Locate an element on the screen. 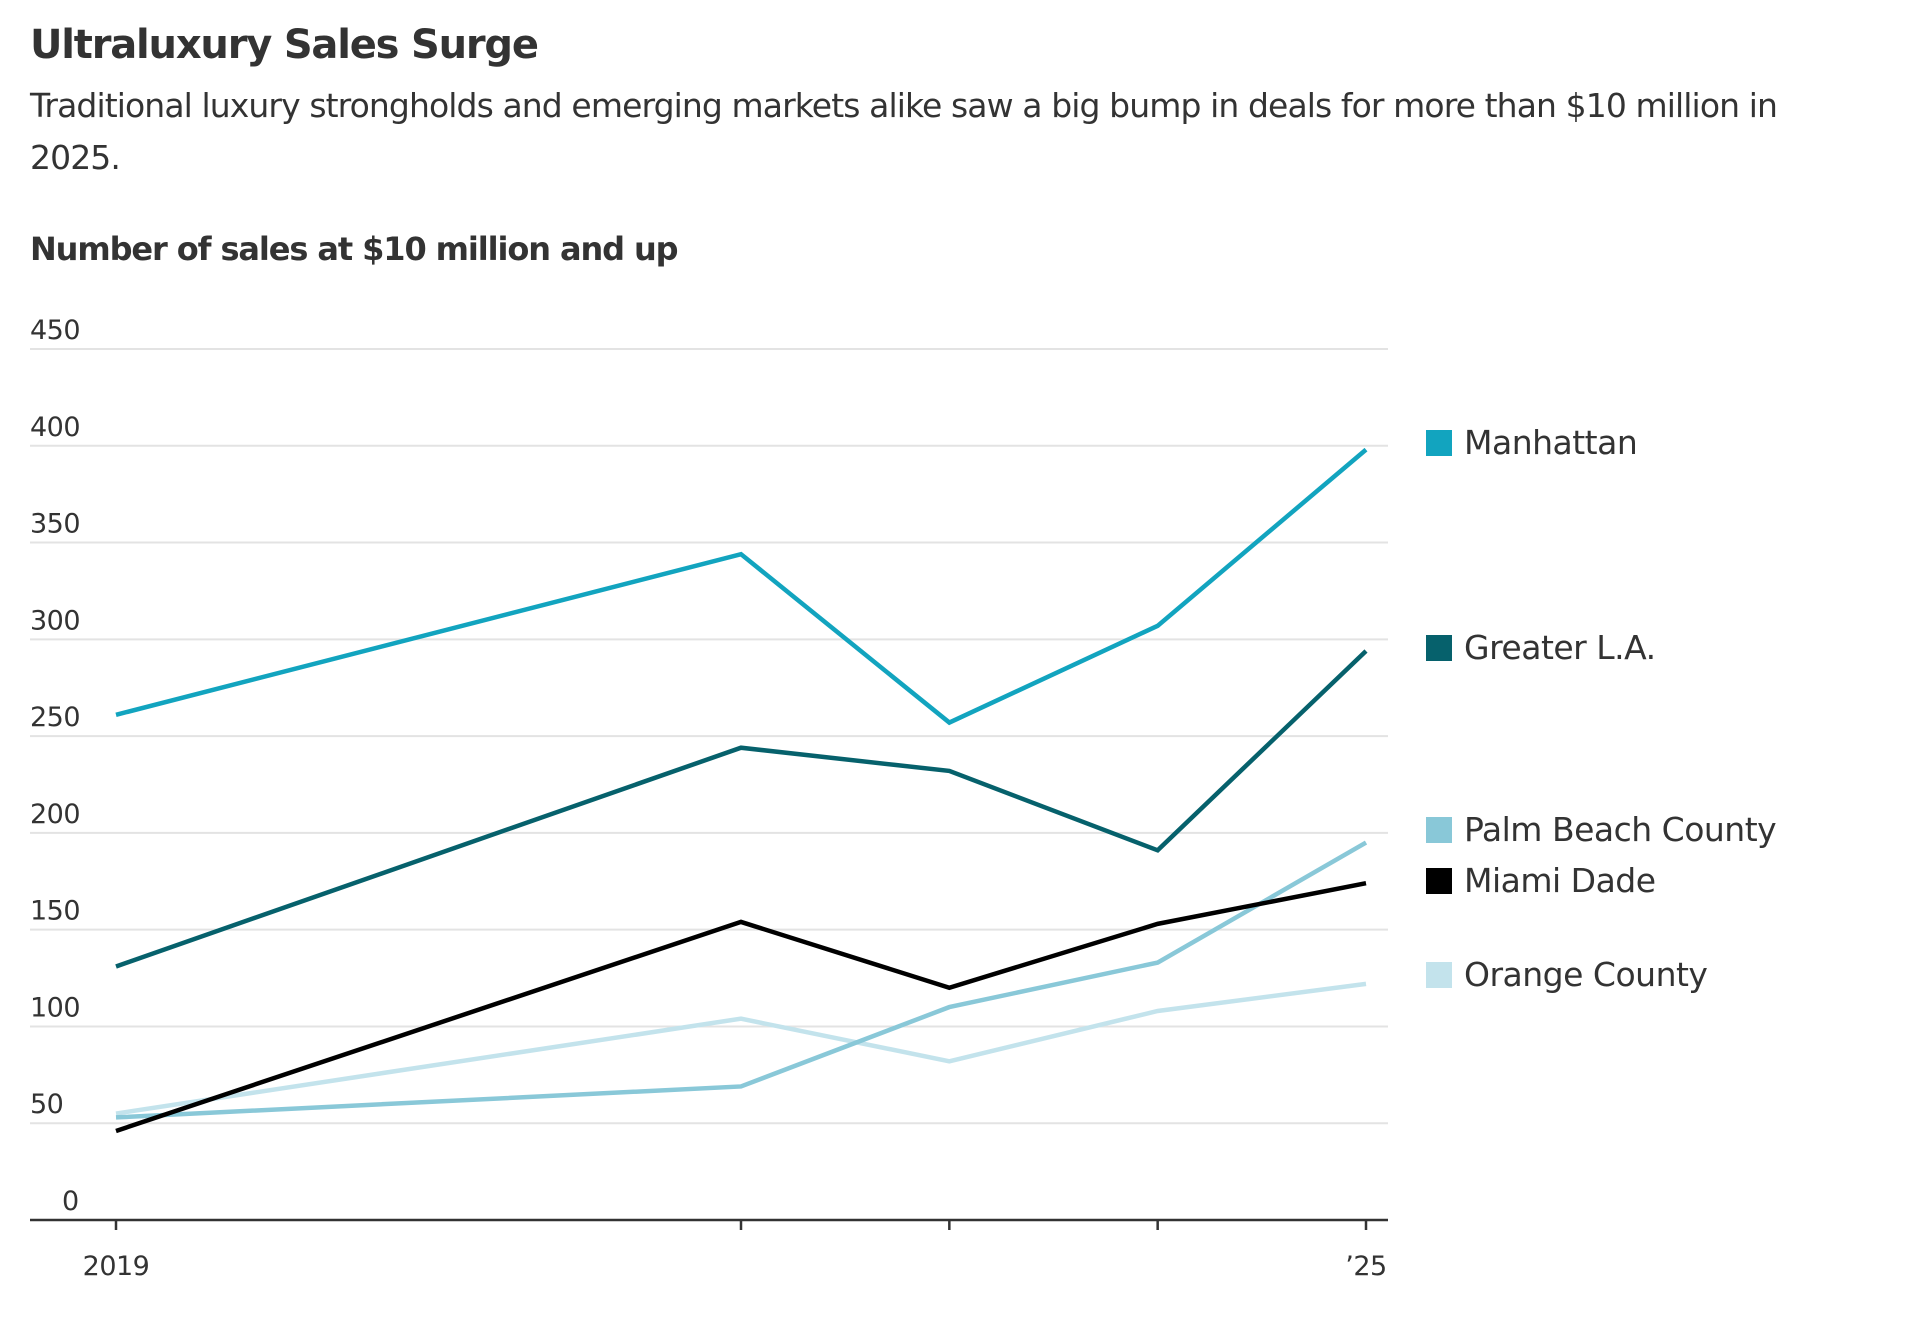 The height and width of the screenshot is (1319, 1920). legend-item-greater-l-a: Greater L.A. is located at coordinates (1541, 647).